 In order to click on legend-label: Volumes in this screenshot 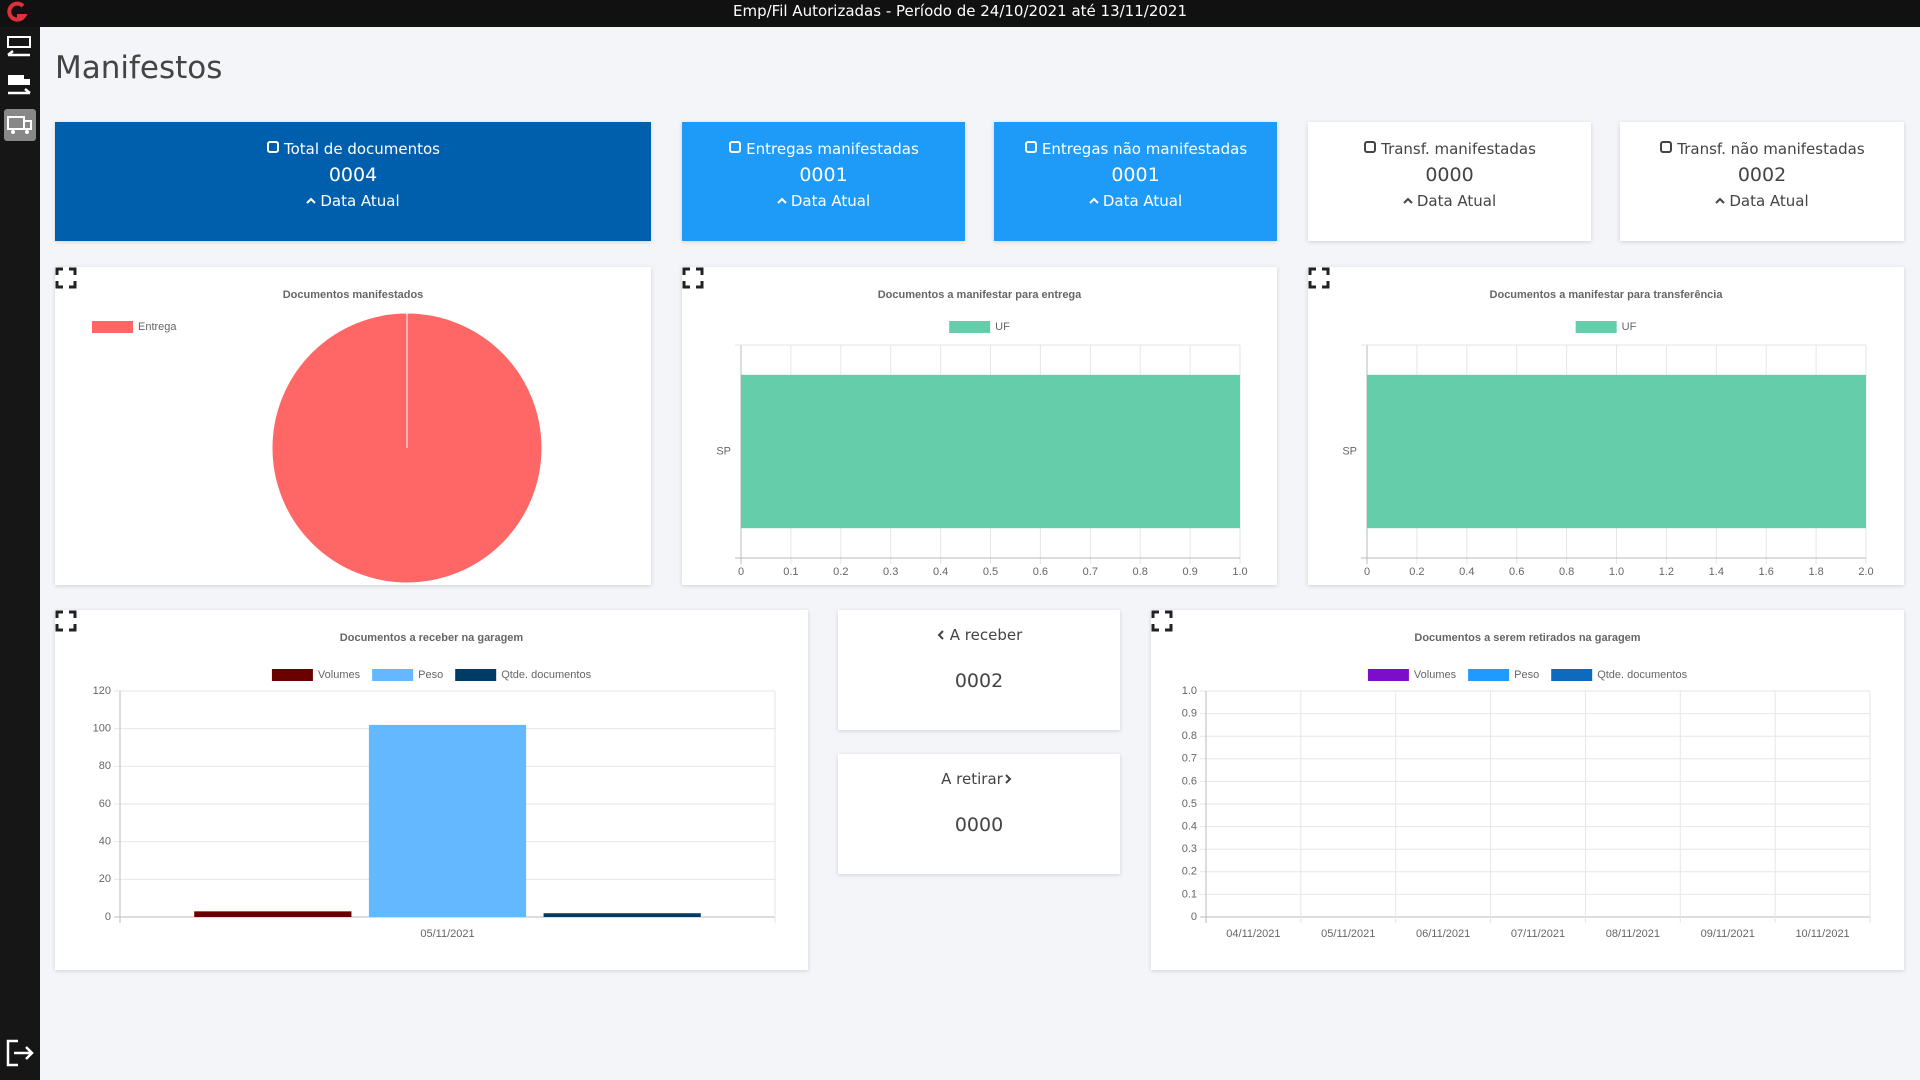, I will do `click(339, 675)`.